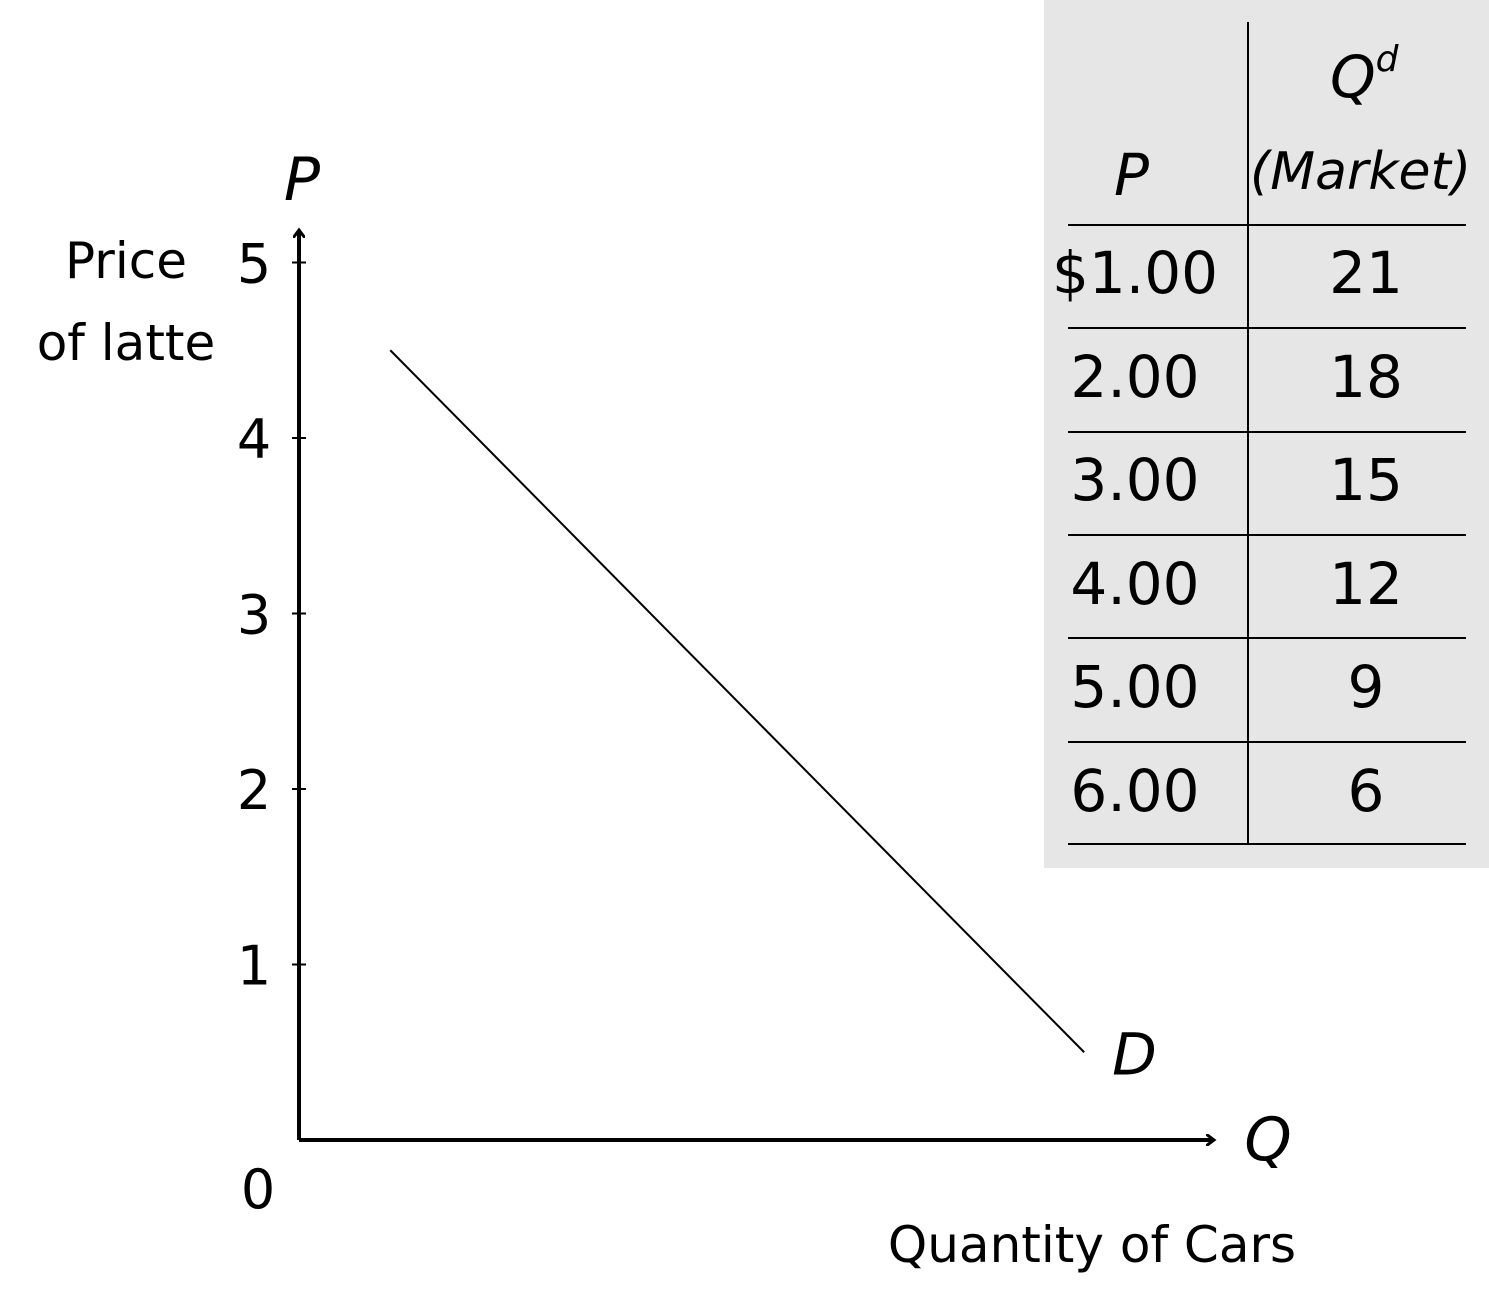 The image size is (1489, 1296). I want to click on table-column-divider, so click(1248, 433).